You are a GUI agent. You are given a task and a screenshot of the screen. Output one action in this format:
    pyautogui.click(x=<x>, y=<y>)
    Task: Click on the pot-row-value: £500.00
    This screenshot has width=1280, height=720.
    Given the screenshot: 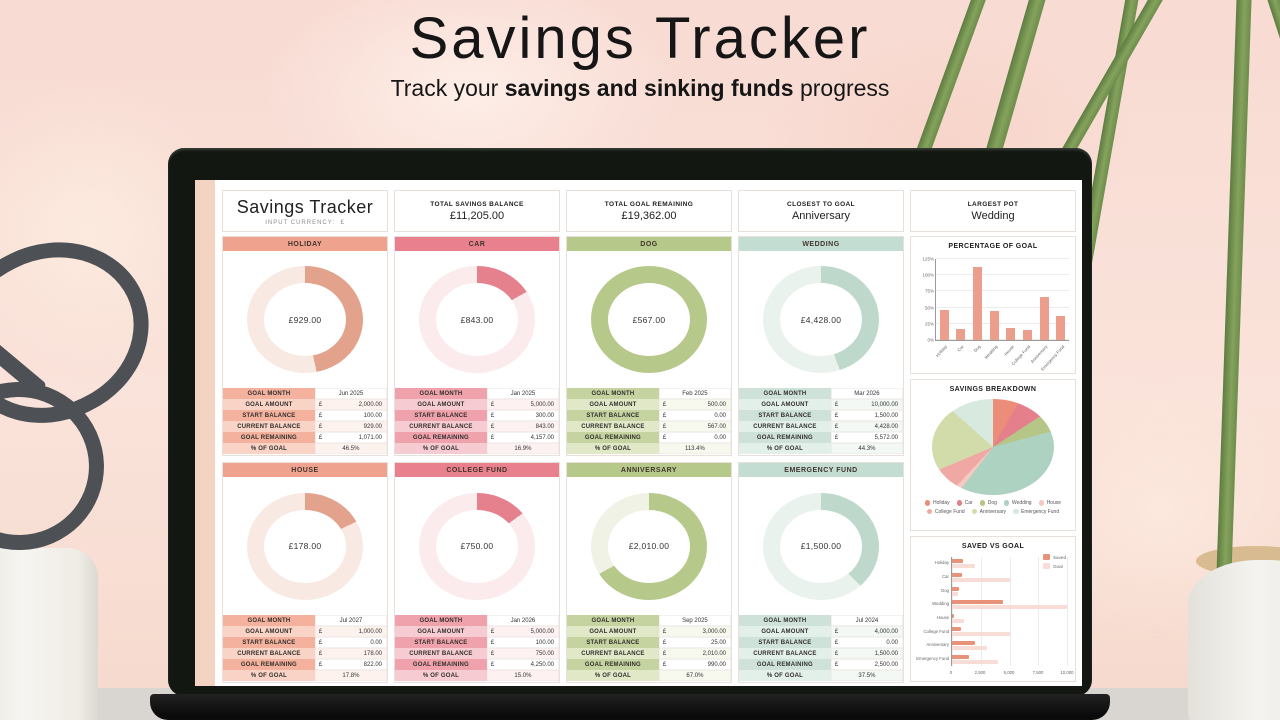 What is the action you would take?
    pyautogui.click(x=694, y=404)
    